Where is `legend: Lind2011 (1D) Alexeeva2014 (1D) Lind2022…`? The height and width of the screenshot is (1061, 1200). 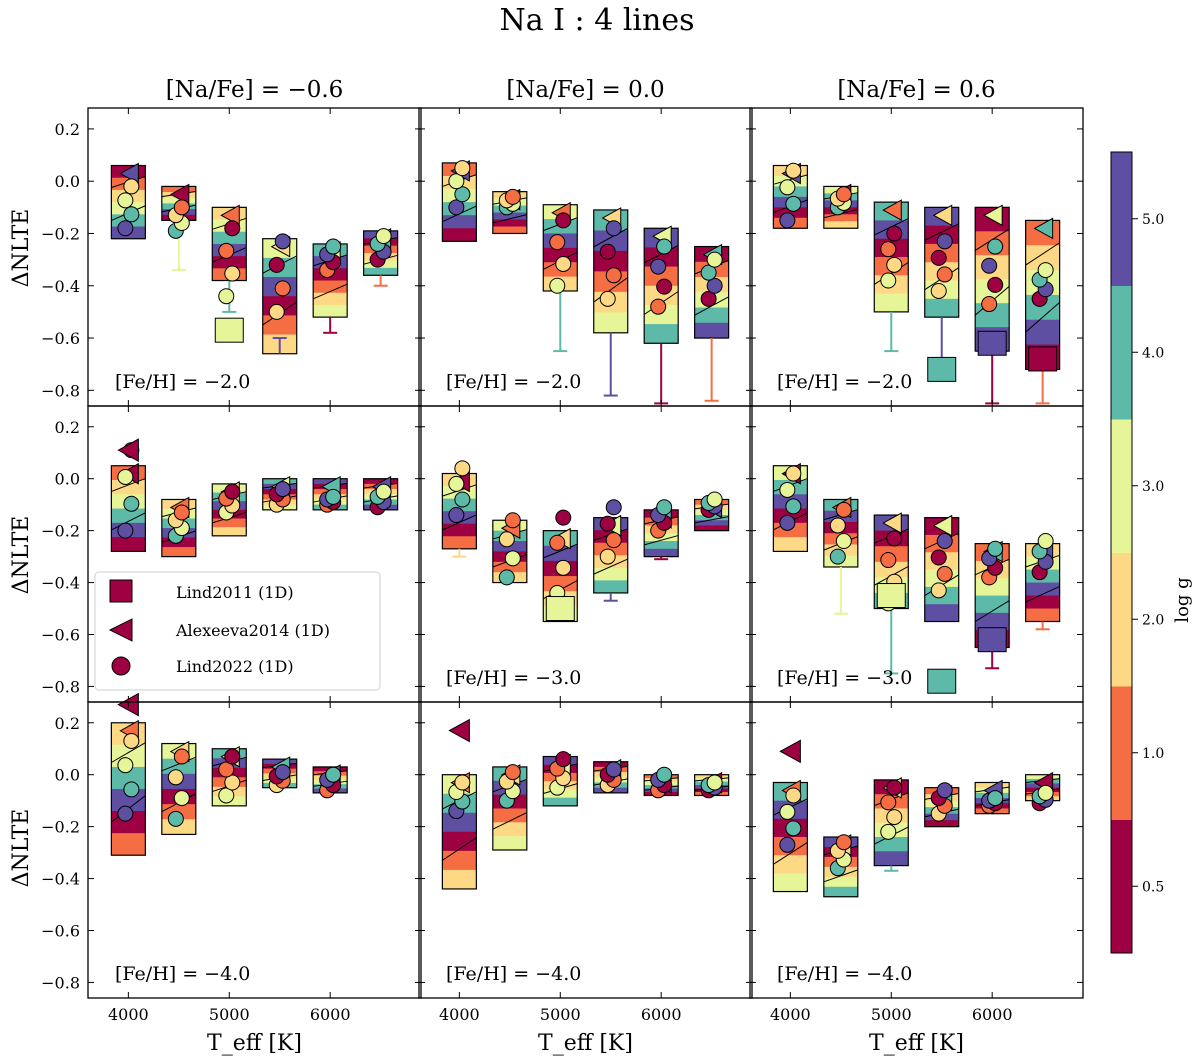
legend: Lind2011 (1D) Alexeeva2014 (1D) Lind2022… is located at coordinates (237, 631).